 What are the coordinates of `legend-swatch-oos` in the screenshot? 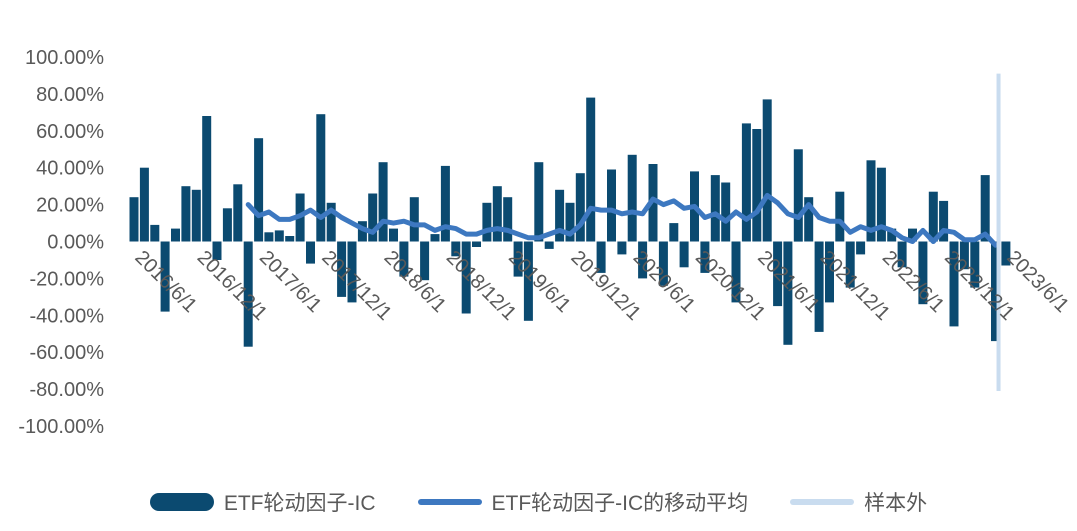 It's located at (822, 502).